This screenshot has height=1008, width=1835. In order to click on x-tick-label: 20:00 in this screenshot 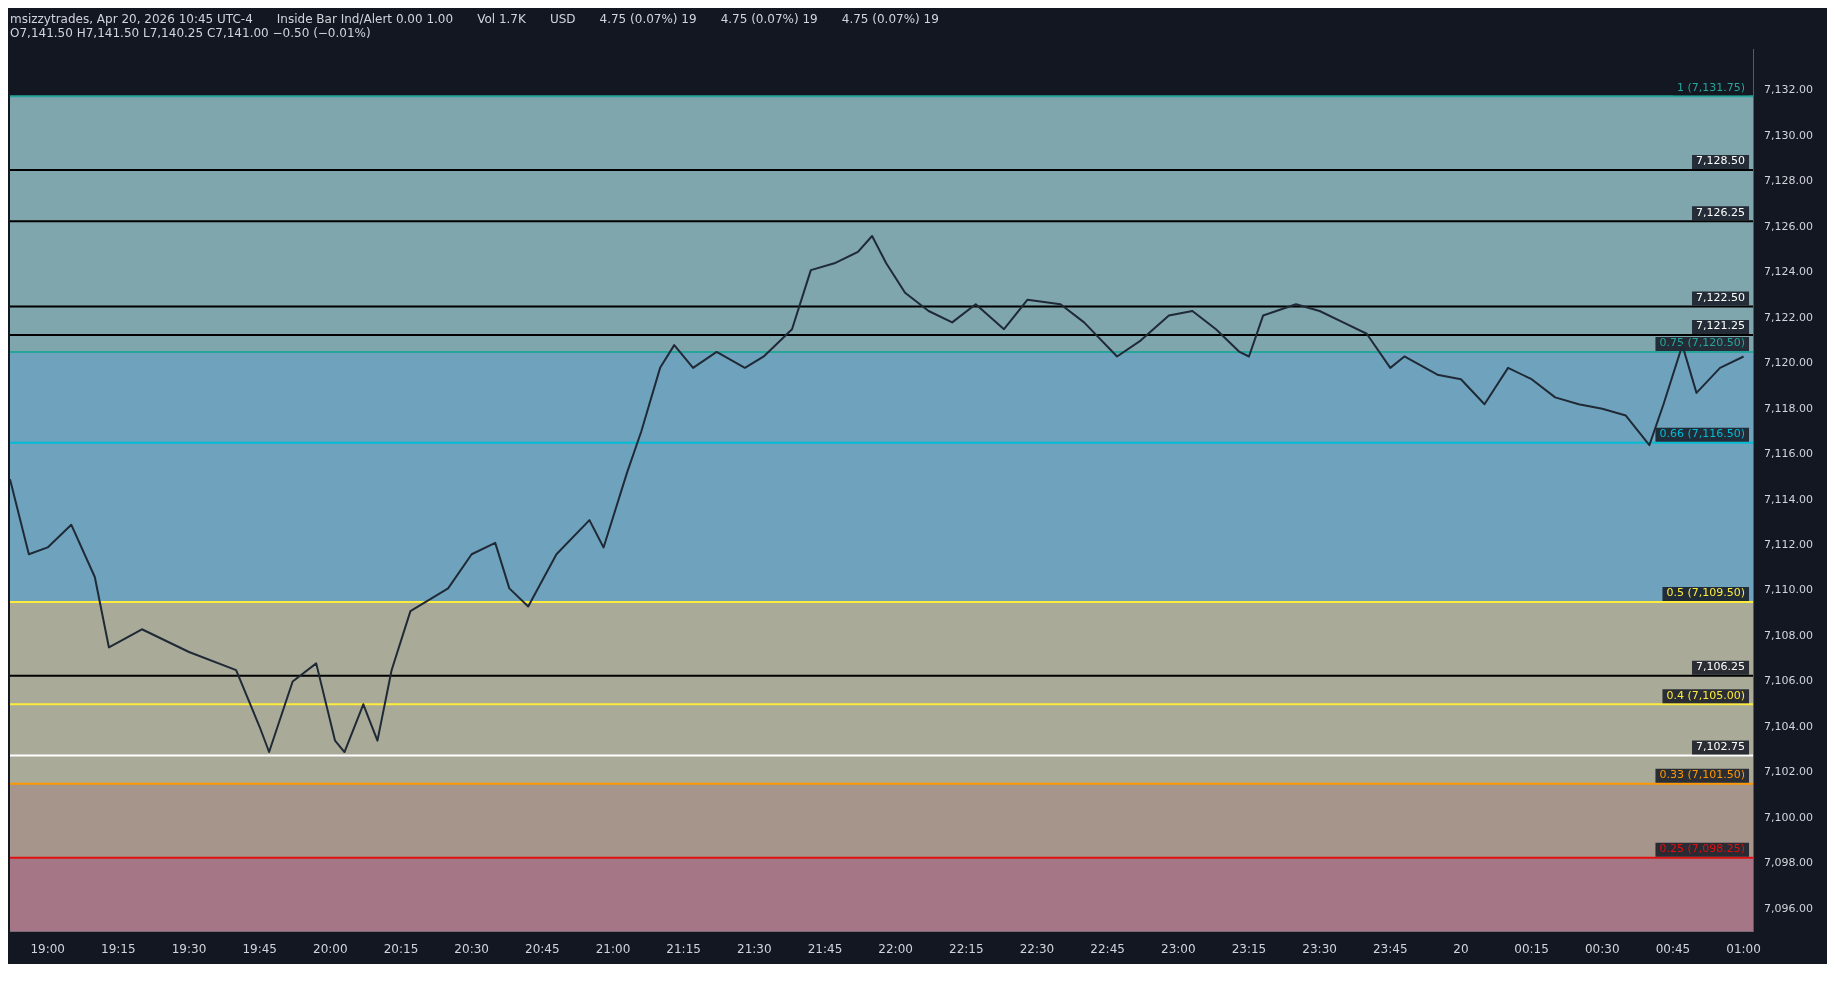, I will do `click(330, 948)`.